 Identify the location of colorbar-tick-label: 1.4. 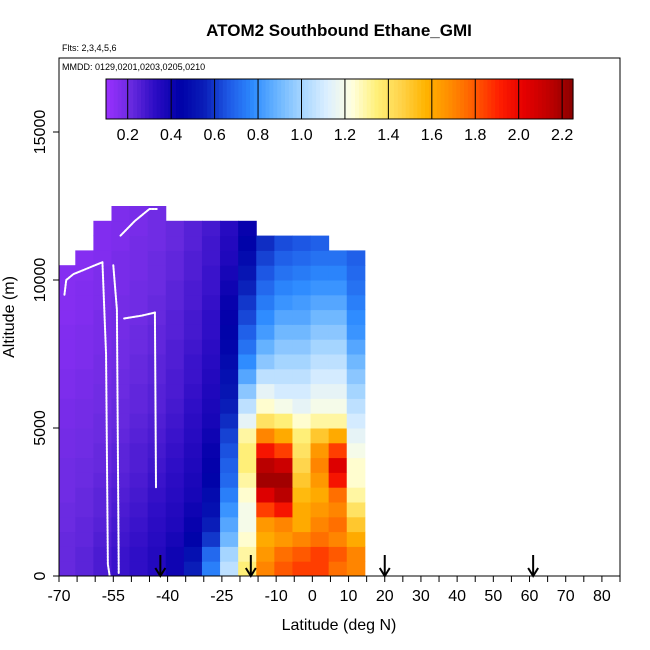
(388, 135).